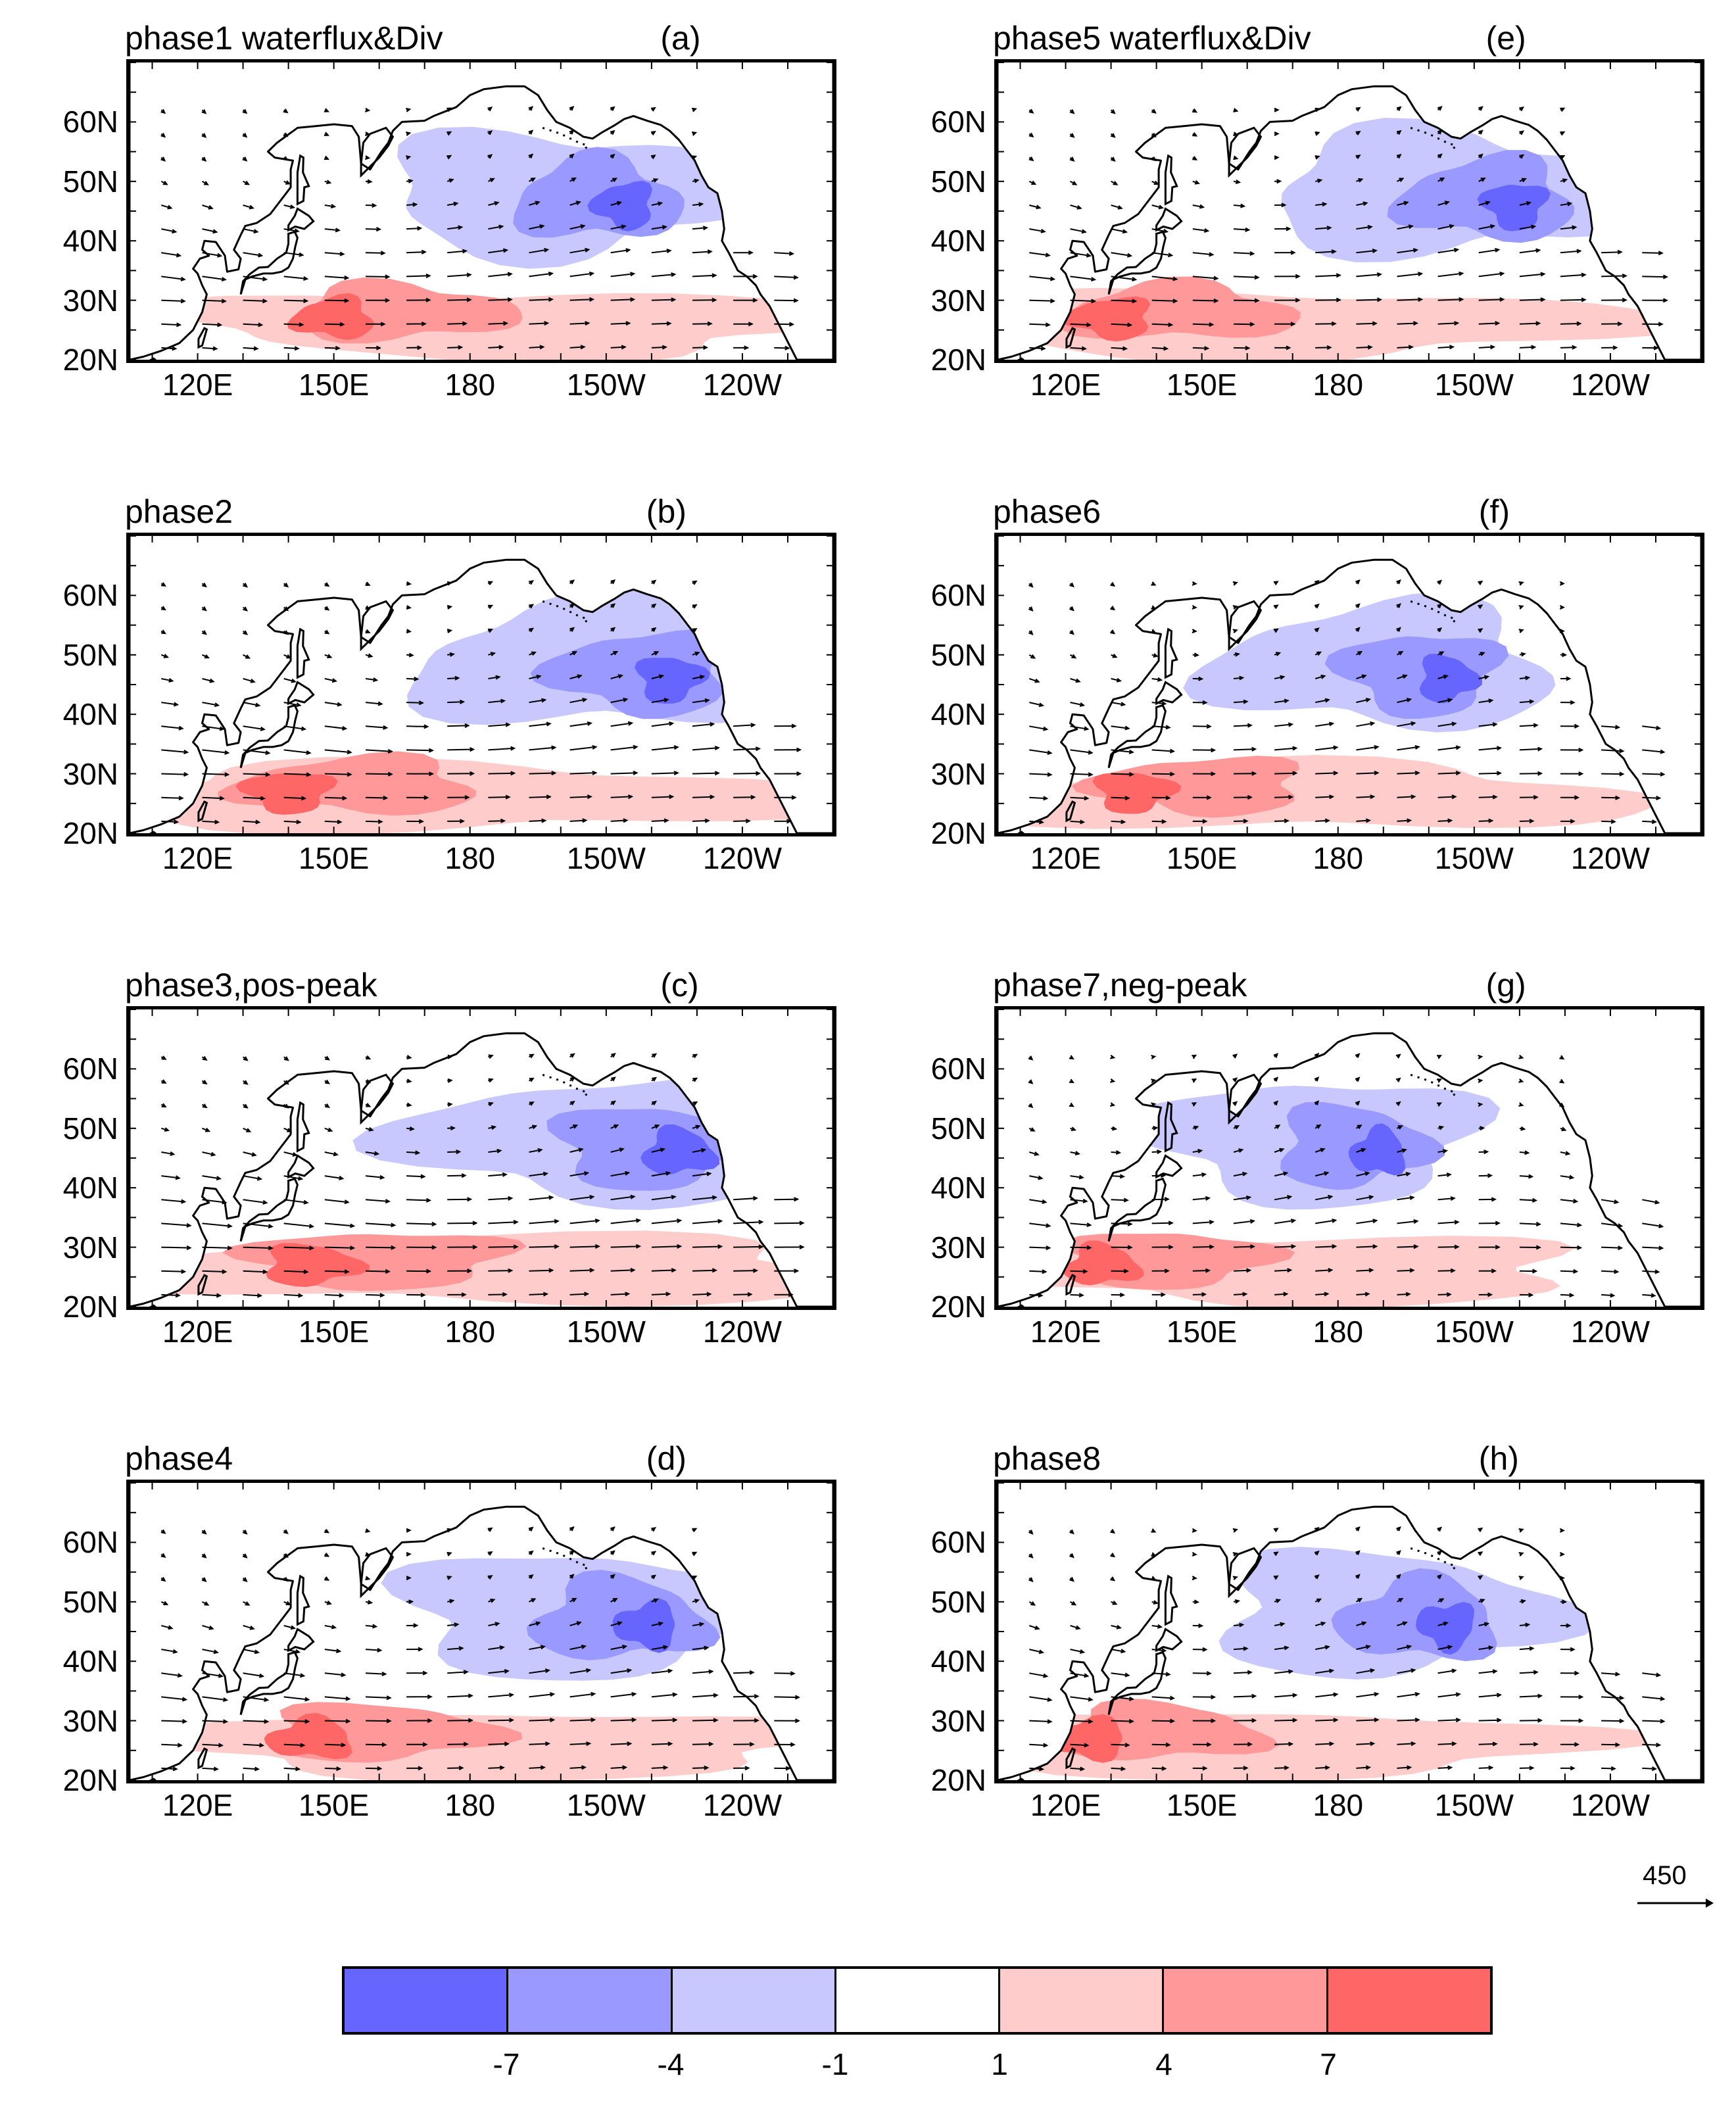 The image size is (1736, 2105). I want to click on negative-anomaly-strong, so click(1514, 207).